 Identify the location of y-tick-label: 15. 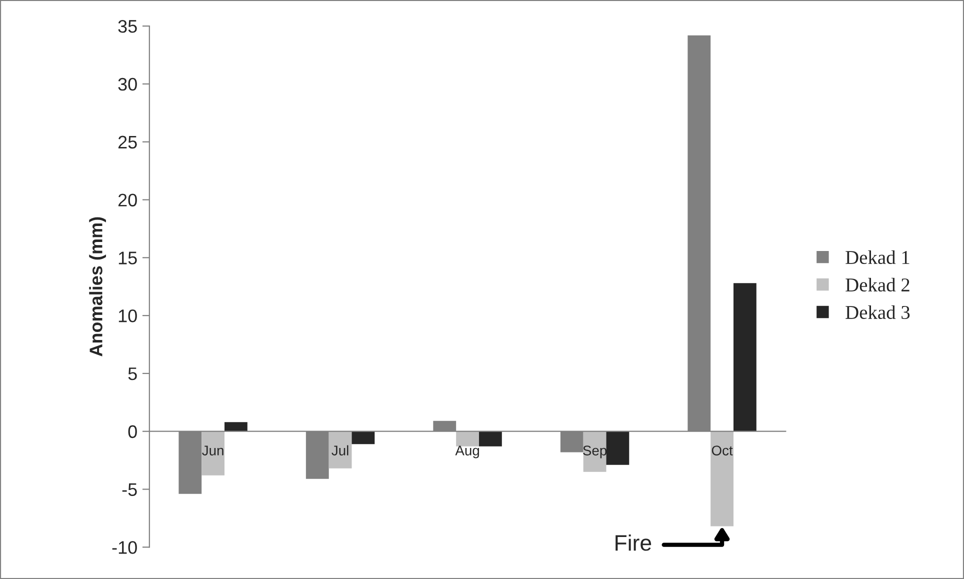
(127, 258).